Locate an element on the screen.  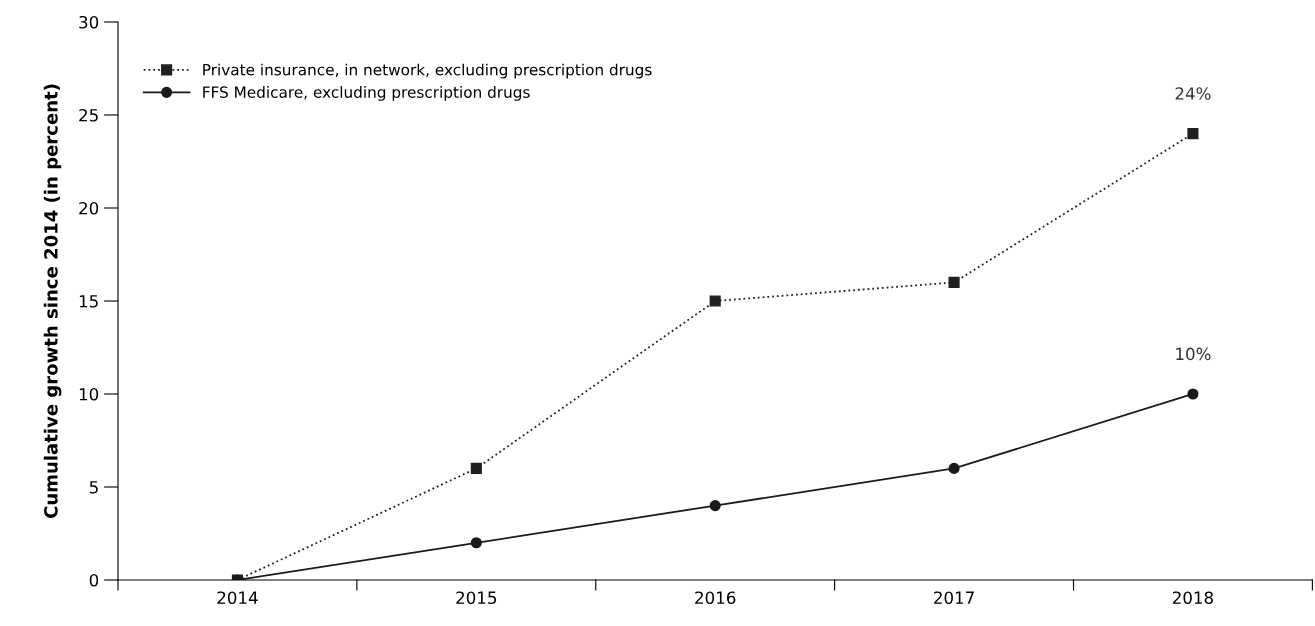
legend-label: Private insurance, in network, excluding prescription drugs is located at coordinates (427, 71).